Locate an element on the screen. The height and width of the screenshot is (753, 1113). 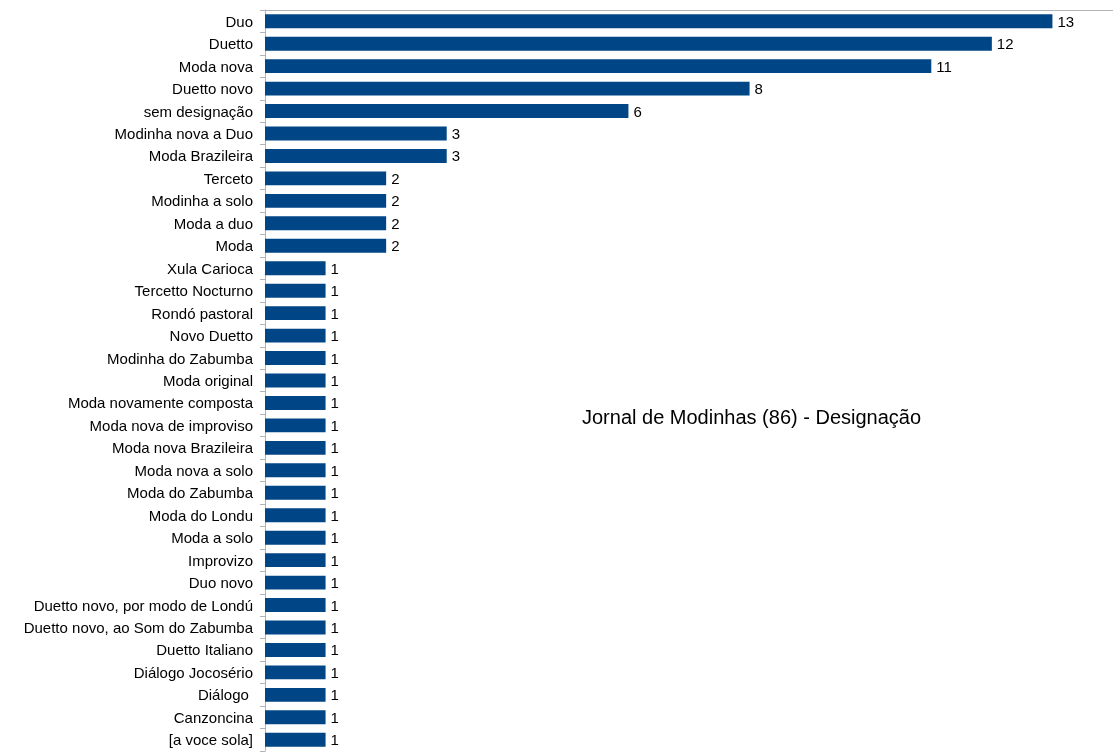
y-tick-label: Duetto novo, por modo de Londú is located at coordinates (143, 605).